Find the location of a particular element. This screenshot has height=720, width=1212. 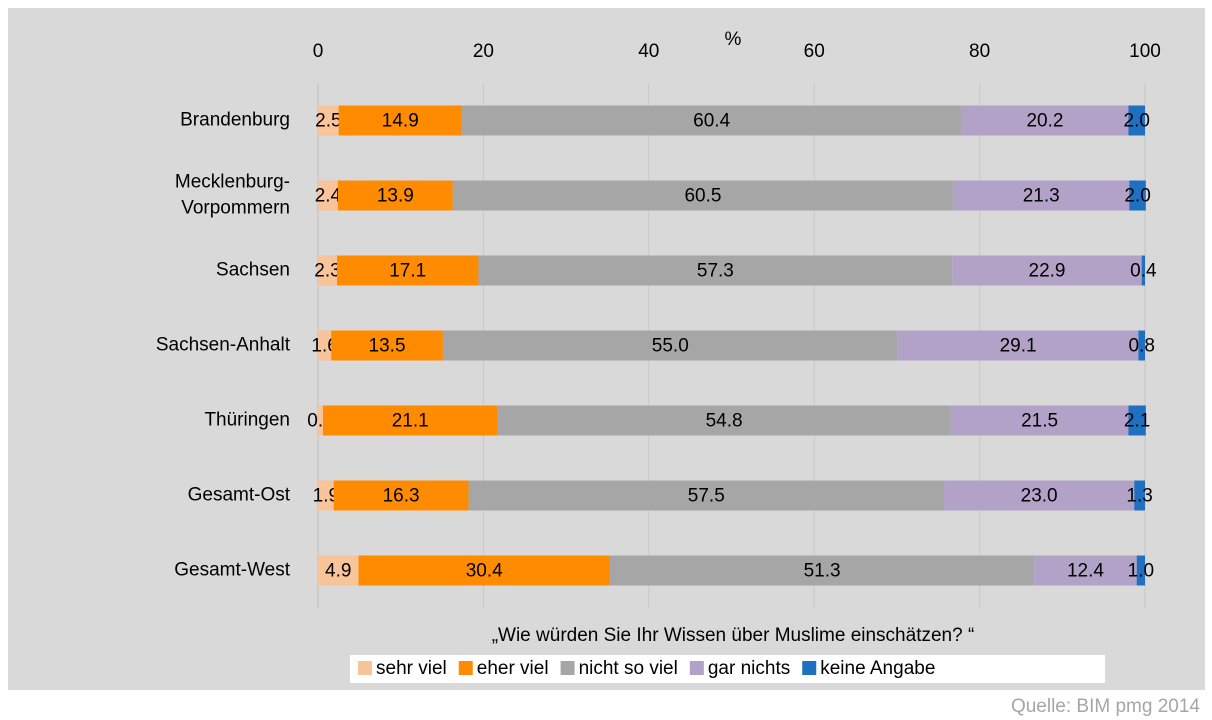

data-label: 2.3 is located at coordinates (327, 271).